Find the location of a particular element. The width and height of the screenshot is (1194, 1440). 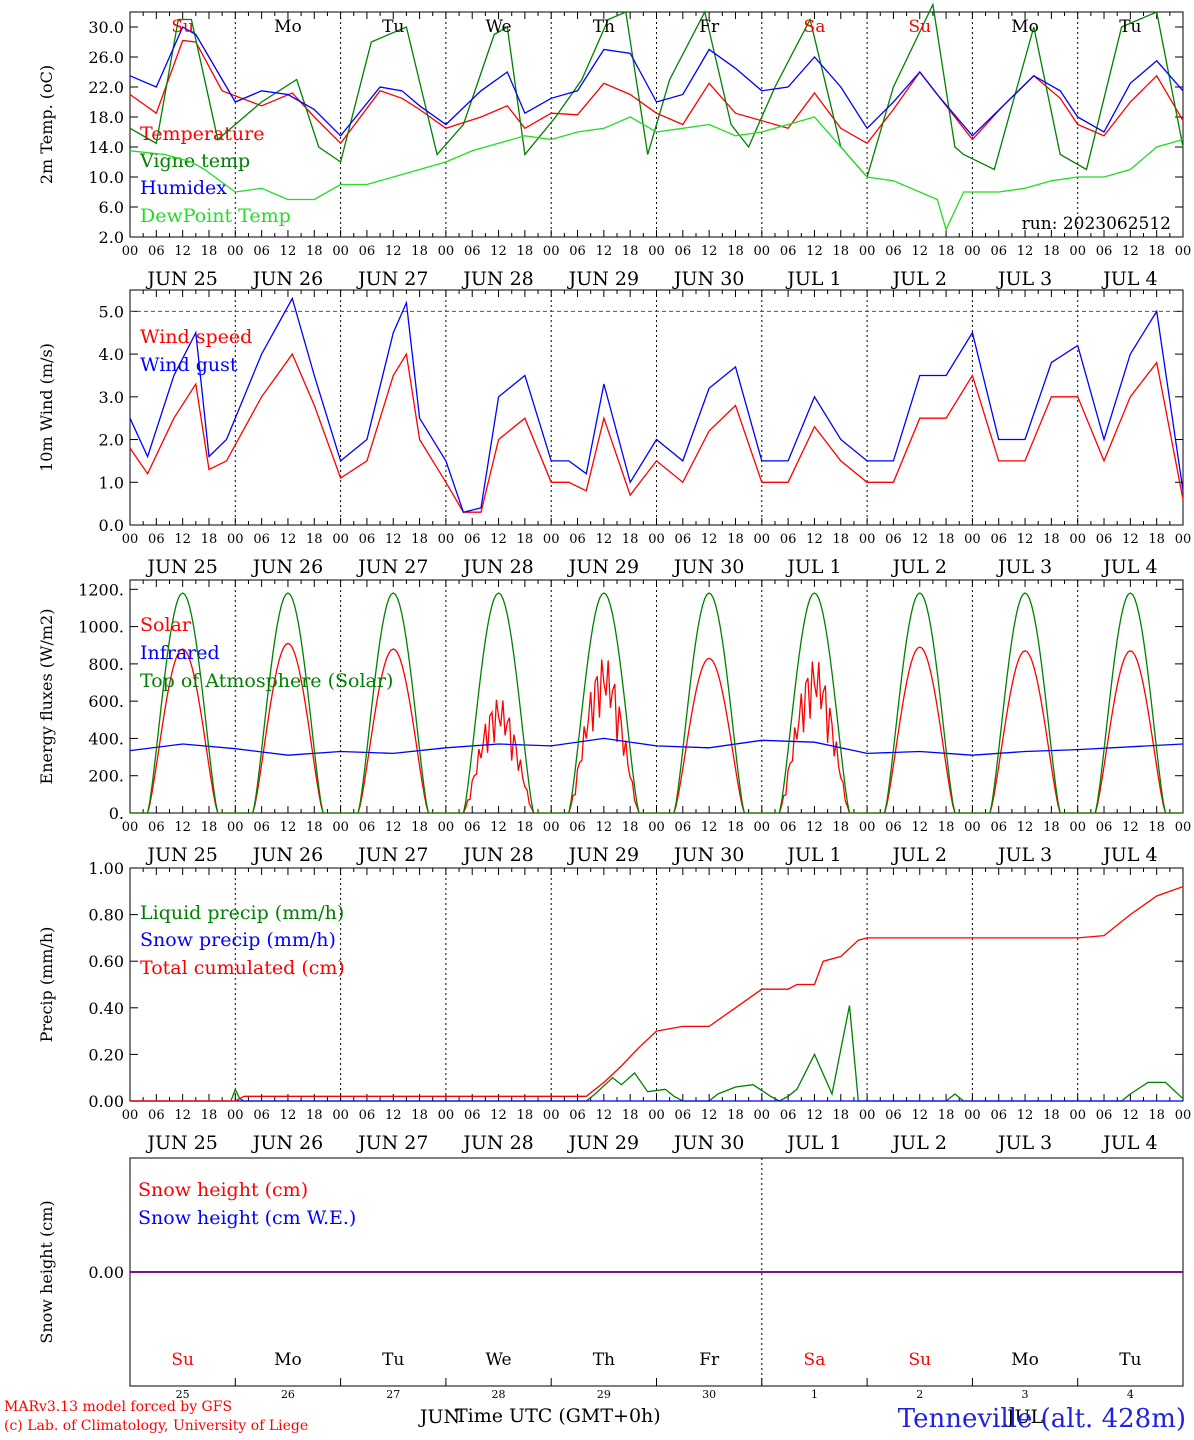

y-tick-label: 5.0 is located at coordinates (111, 311).